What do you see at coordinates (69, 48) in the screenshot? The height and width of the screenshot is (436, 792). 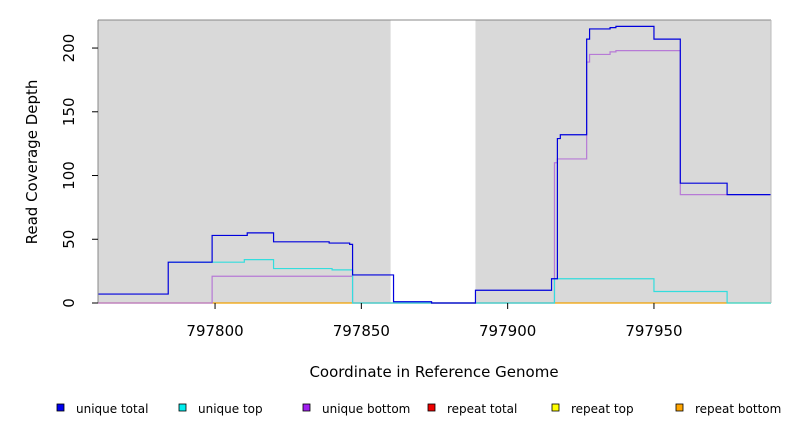 I see `y-tick-label: 200` at bounding box center [69, 48].